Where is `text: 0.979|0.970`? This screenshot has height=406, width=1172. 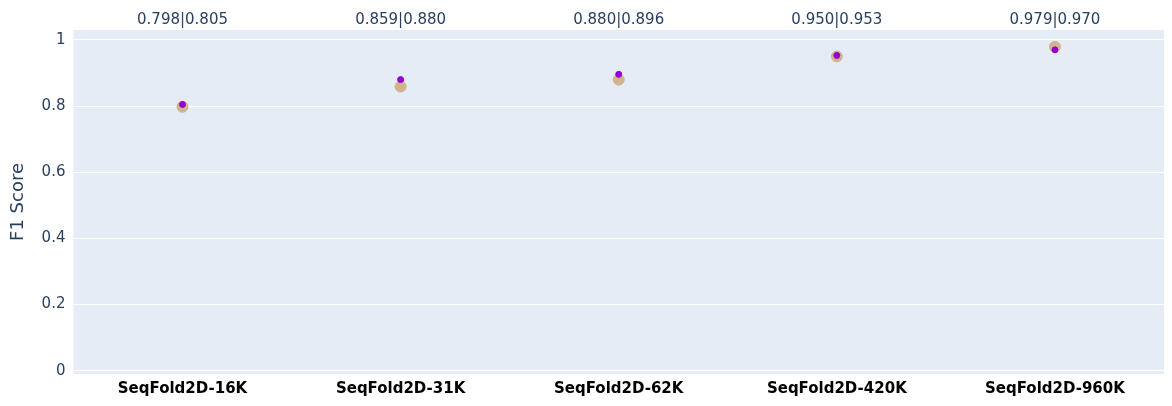 text: 0.979|0.970 is located at coordinates (1055, 19).